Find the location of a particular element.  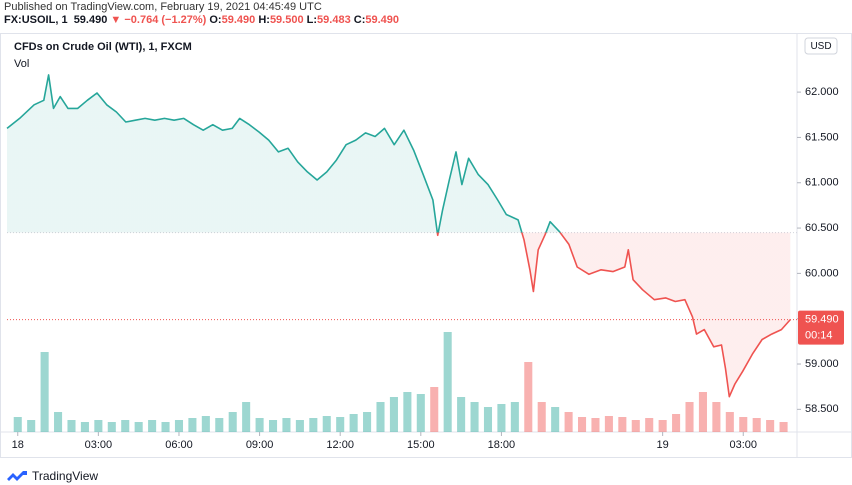

y-tick-label: 62.000 is located at coordinates (822, 92).